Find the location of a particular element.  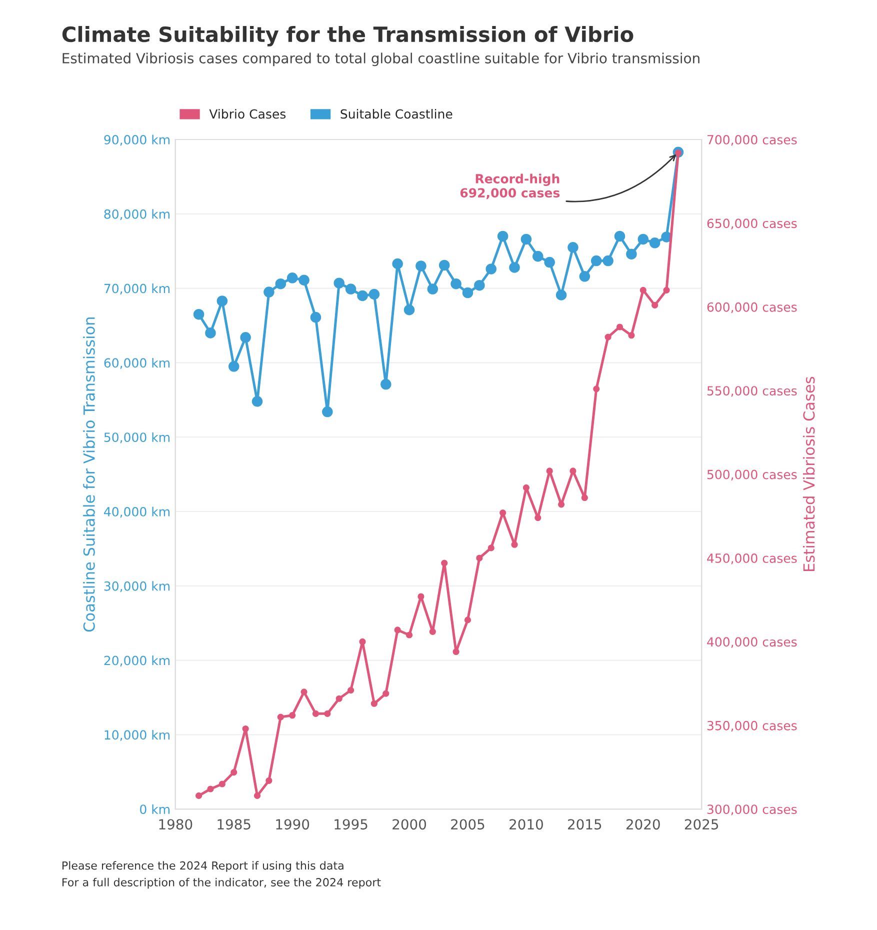

y-tick-label: 0 km is located at coordinates (155, 809).